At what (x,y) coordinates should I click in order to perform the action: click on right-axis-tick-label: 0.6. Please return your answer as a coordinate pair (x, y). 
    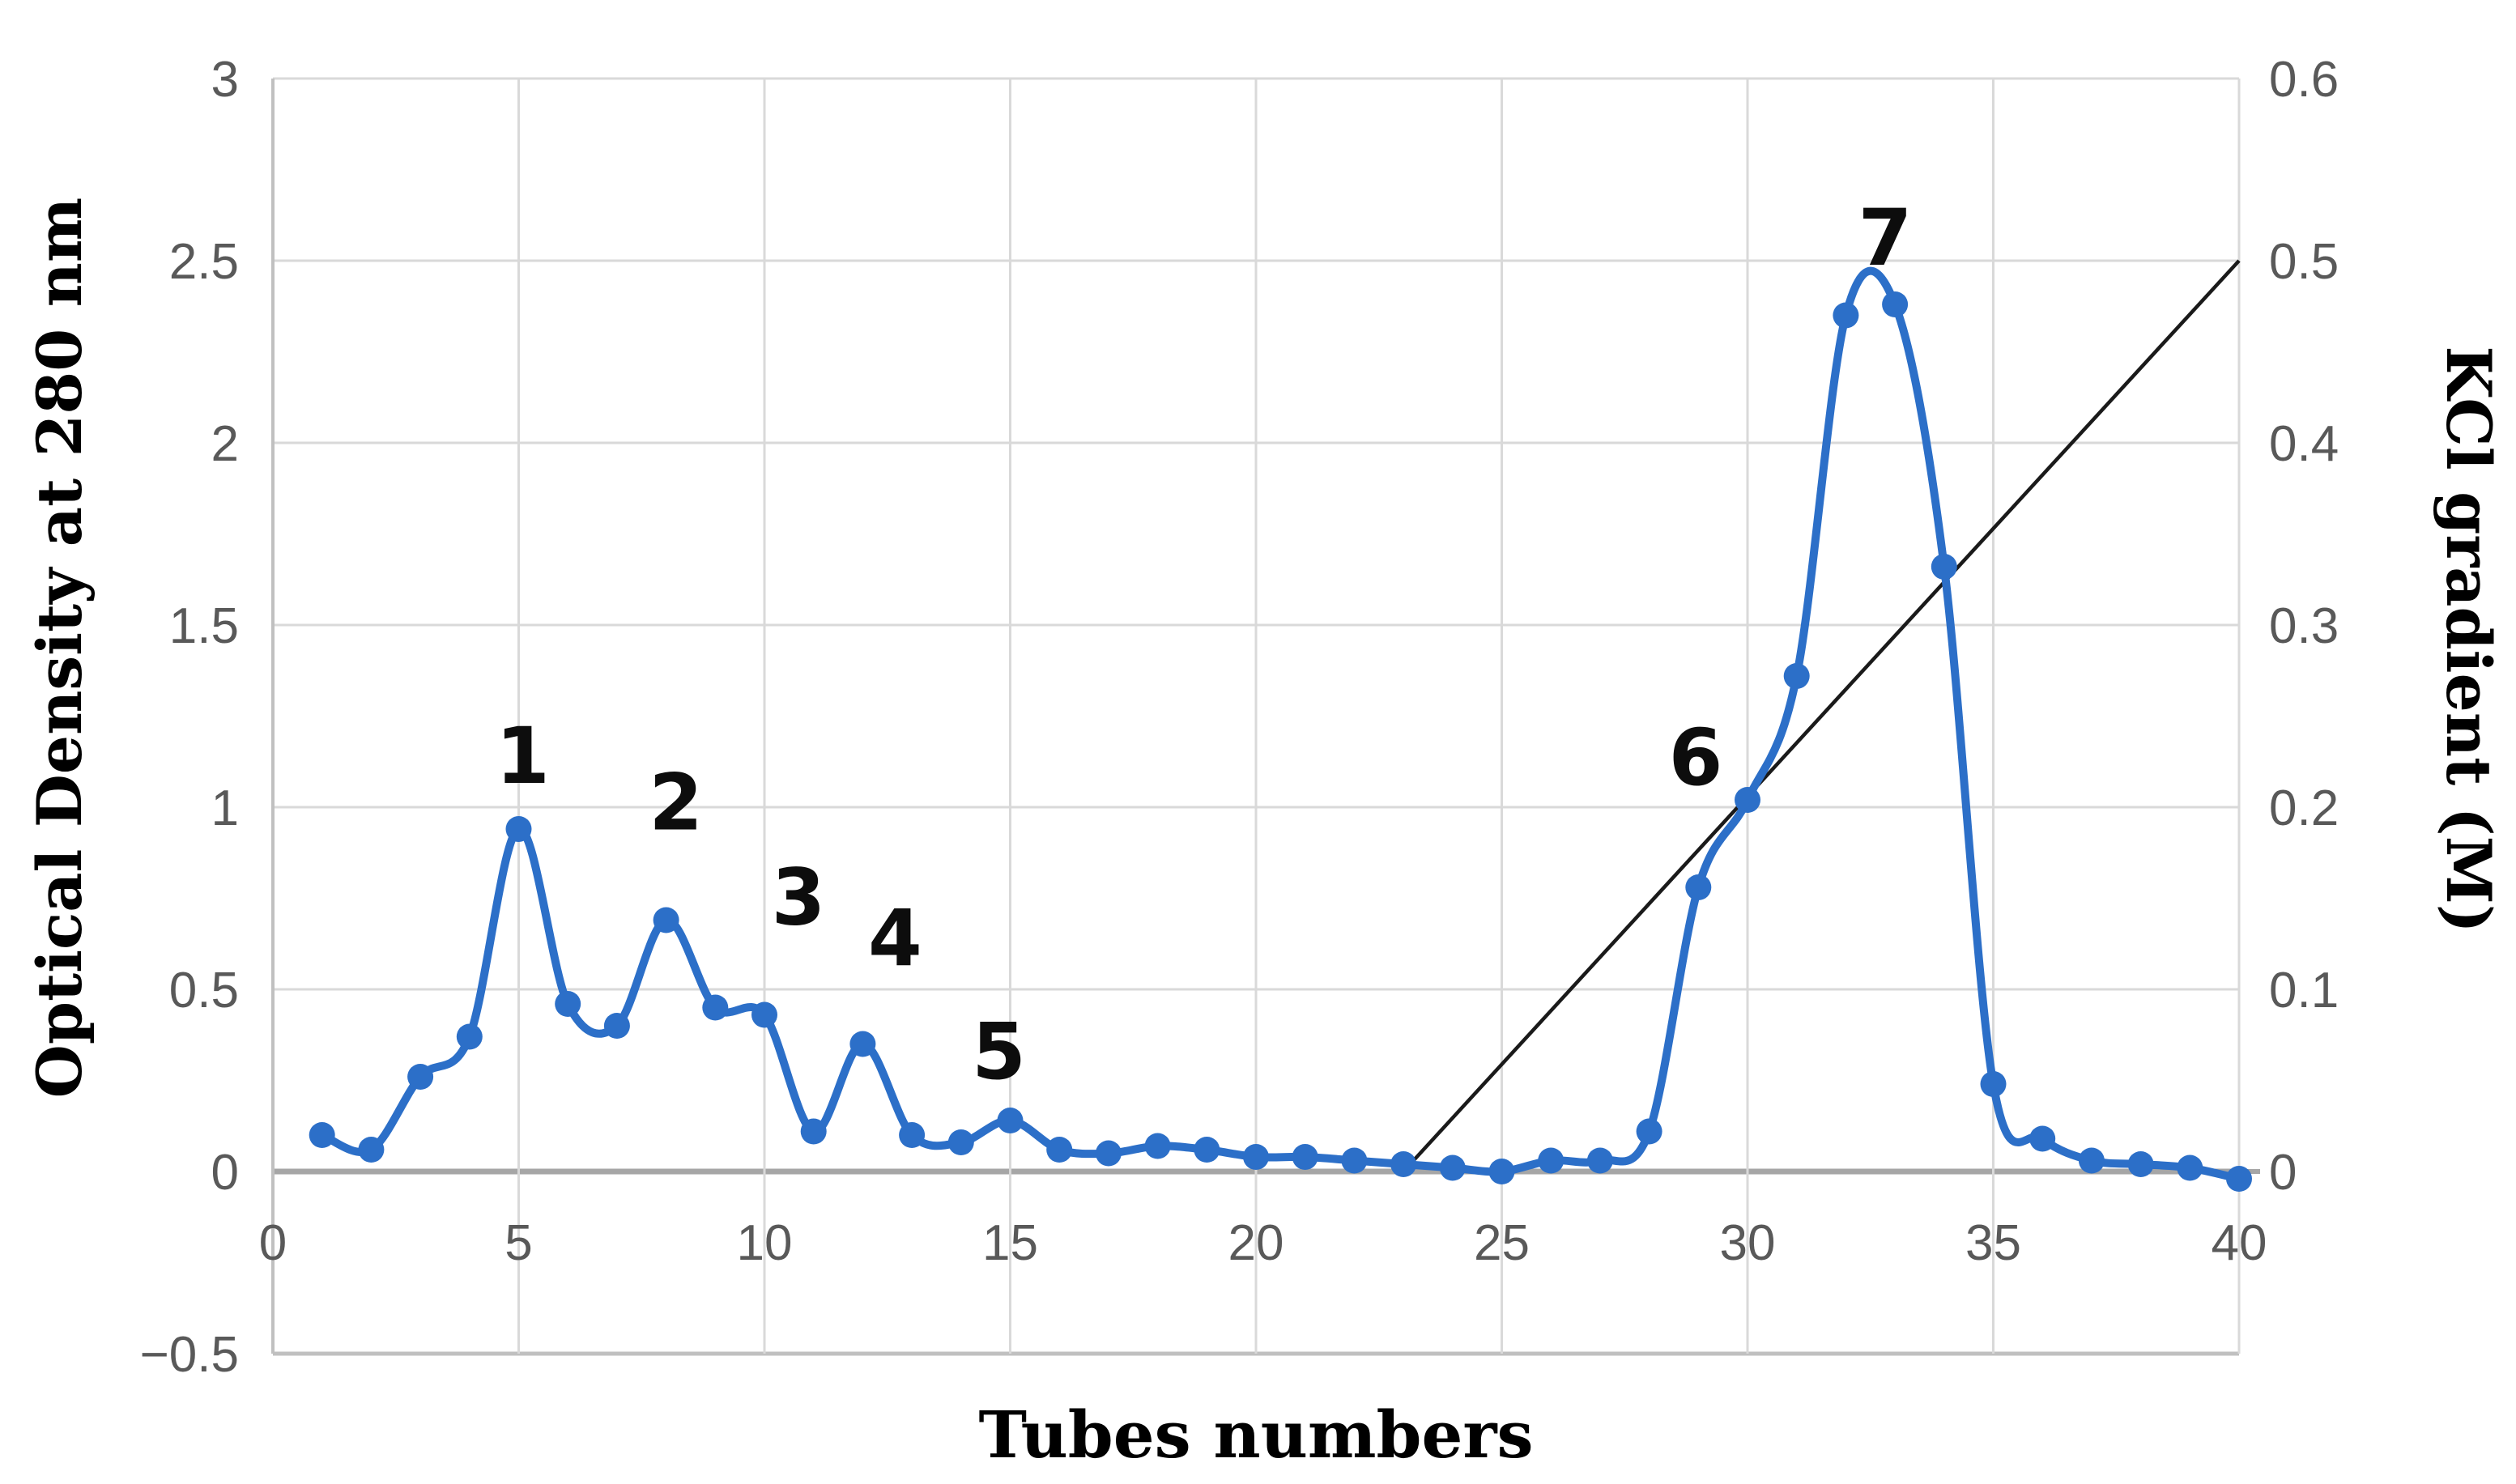
    Looking at the image, I should click on (2304, 80).